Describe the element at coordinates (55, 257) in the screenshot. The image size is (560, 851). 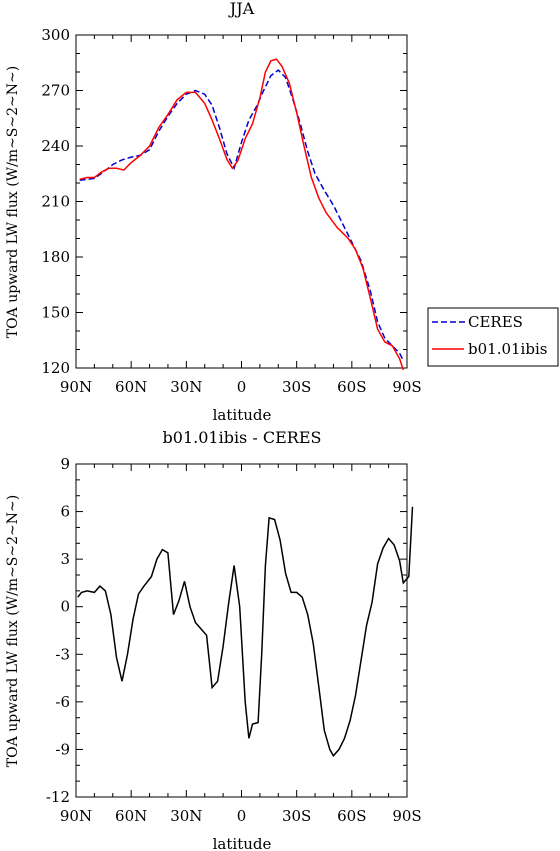
I see `y-tick-label: 180` at that location.